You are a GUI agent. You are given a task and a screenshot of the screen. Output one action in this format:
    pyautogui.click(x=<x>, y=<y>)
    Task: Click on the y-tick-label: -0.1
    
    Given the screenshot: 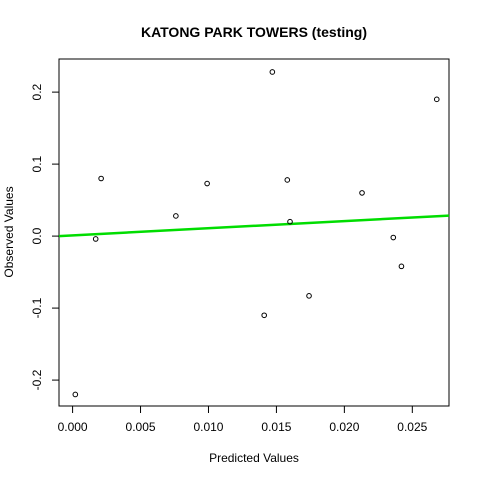 What is the action you would take?
    pyautogui.click(x=37, y=307)
    